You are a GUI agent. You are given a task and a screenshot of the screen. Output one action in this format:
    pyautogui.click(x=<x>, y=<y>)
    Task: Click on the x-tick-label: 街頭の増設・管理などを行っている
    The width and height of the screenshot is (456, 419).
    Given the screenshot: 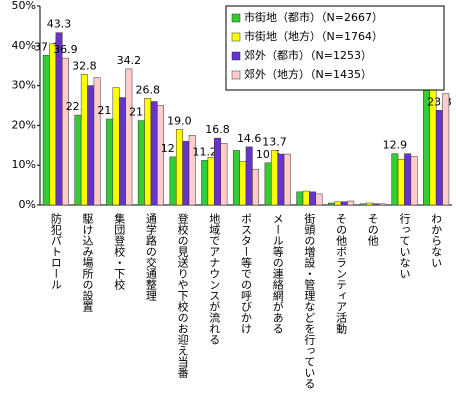 What is the action you would take?
    pyautogui.click(x=309, y=300)
    